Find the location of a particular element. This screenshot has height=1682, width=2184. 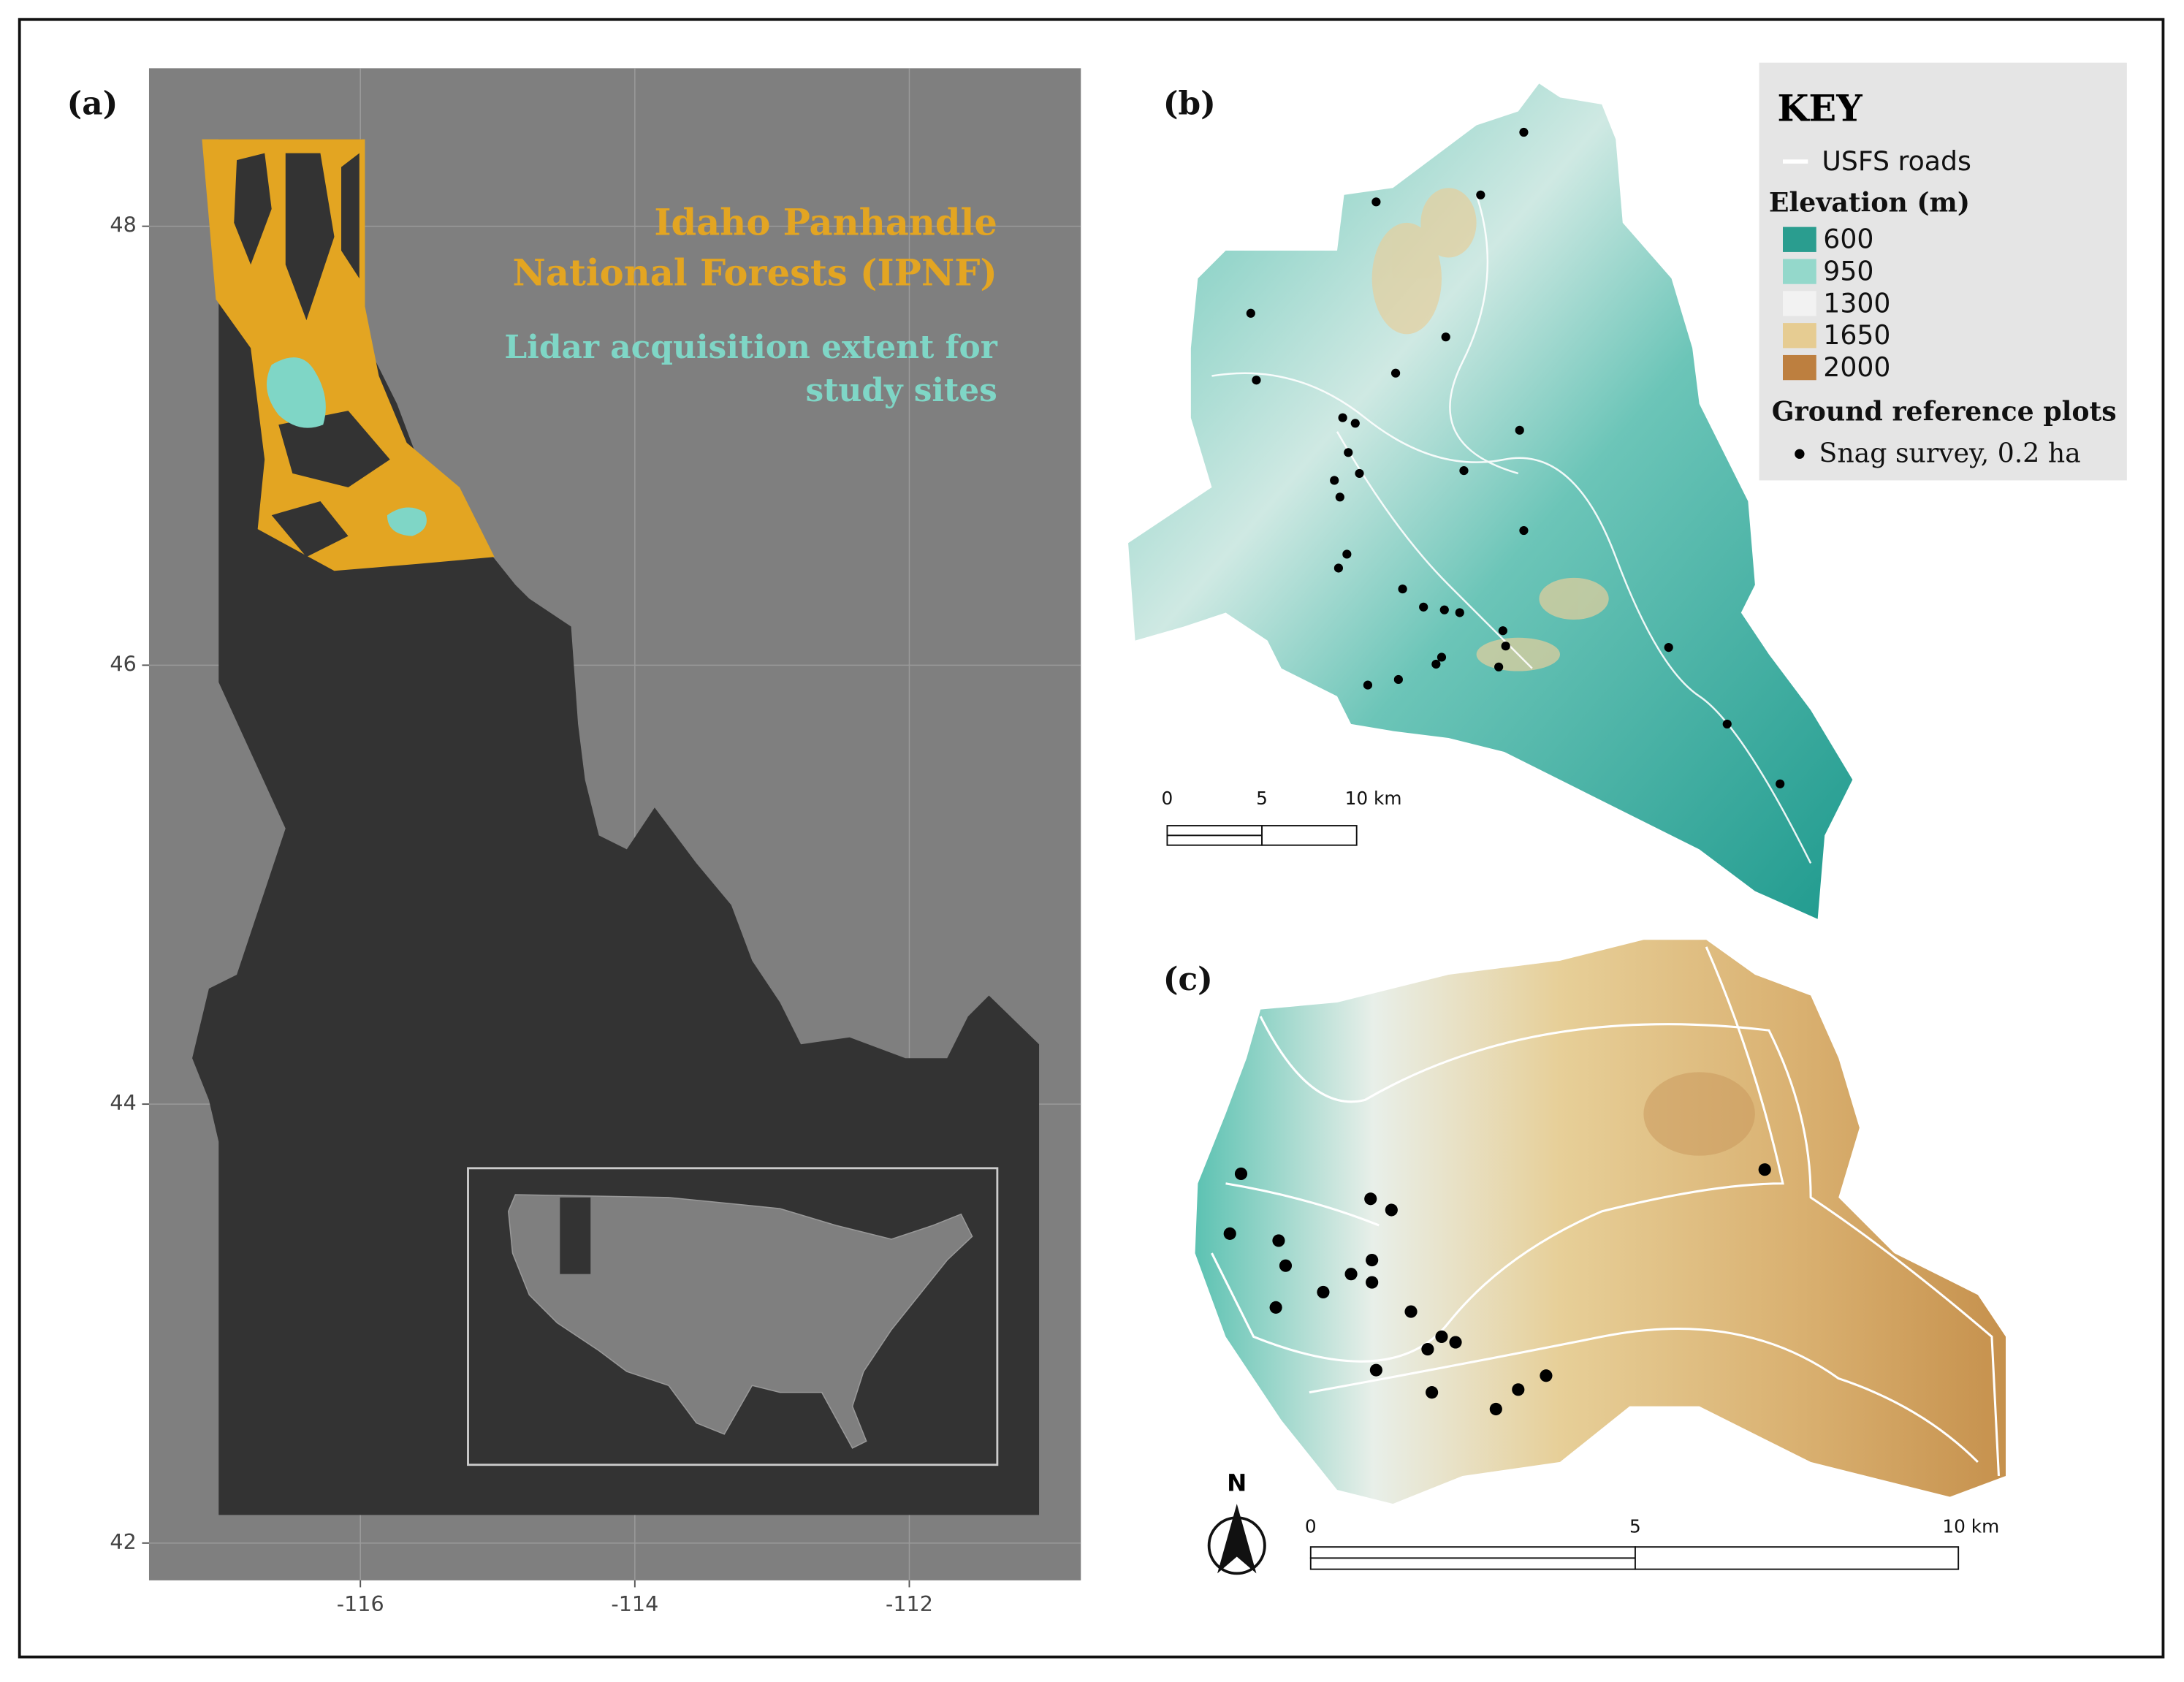

lidar-area is located at coordinates (347, 446).